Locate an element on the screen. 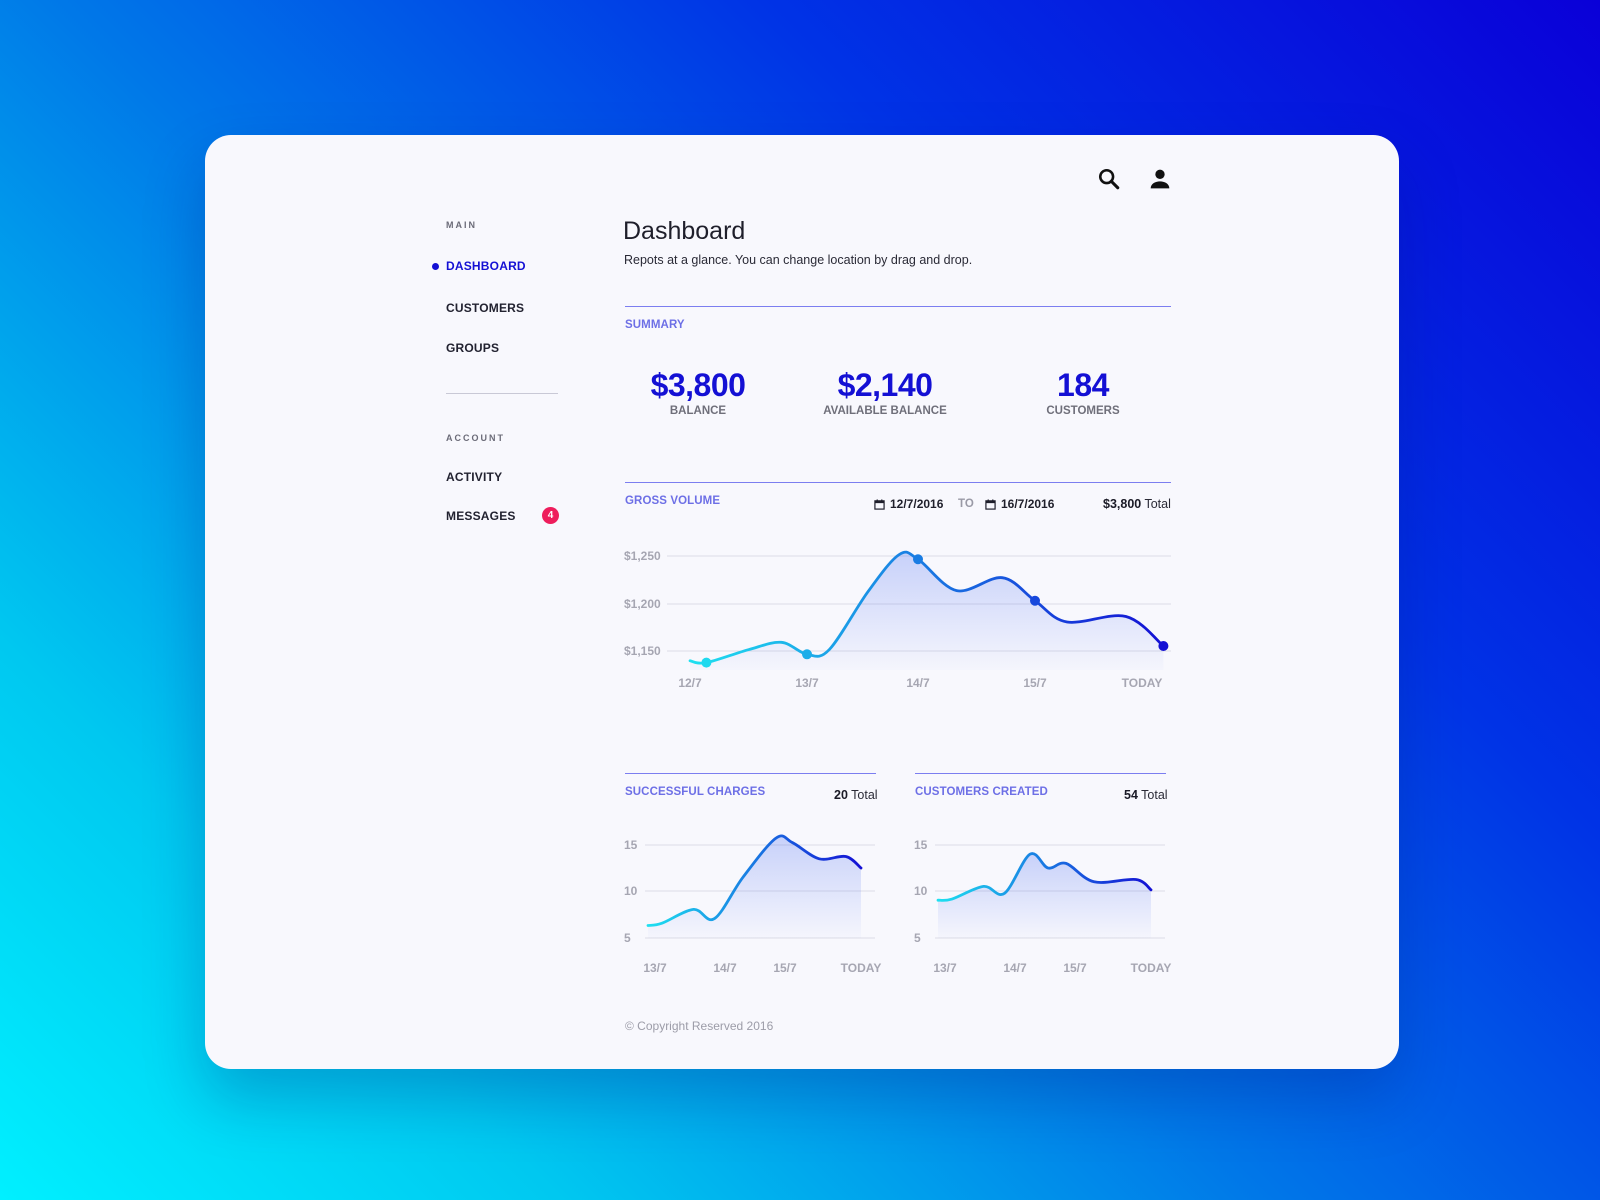  x-tick-label: 12/7 is located at coordinates (690, 683).